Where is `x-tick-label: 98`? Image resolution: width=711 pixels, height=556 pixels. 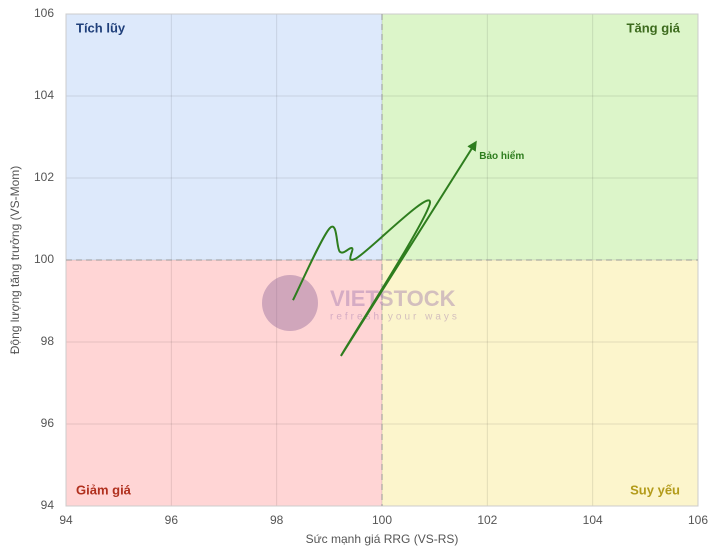
x-tick-label: 98 is located at coordinates (277, 520).